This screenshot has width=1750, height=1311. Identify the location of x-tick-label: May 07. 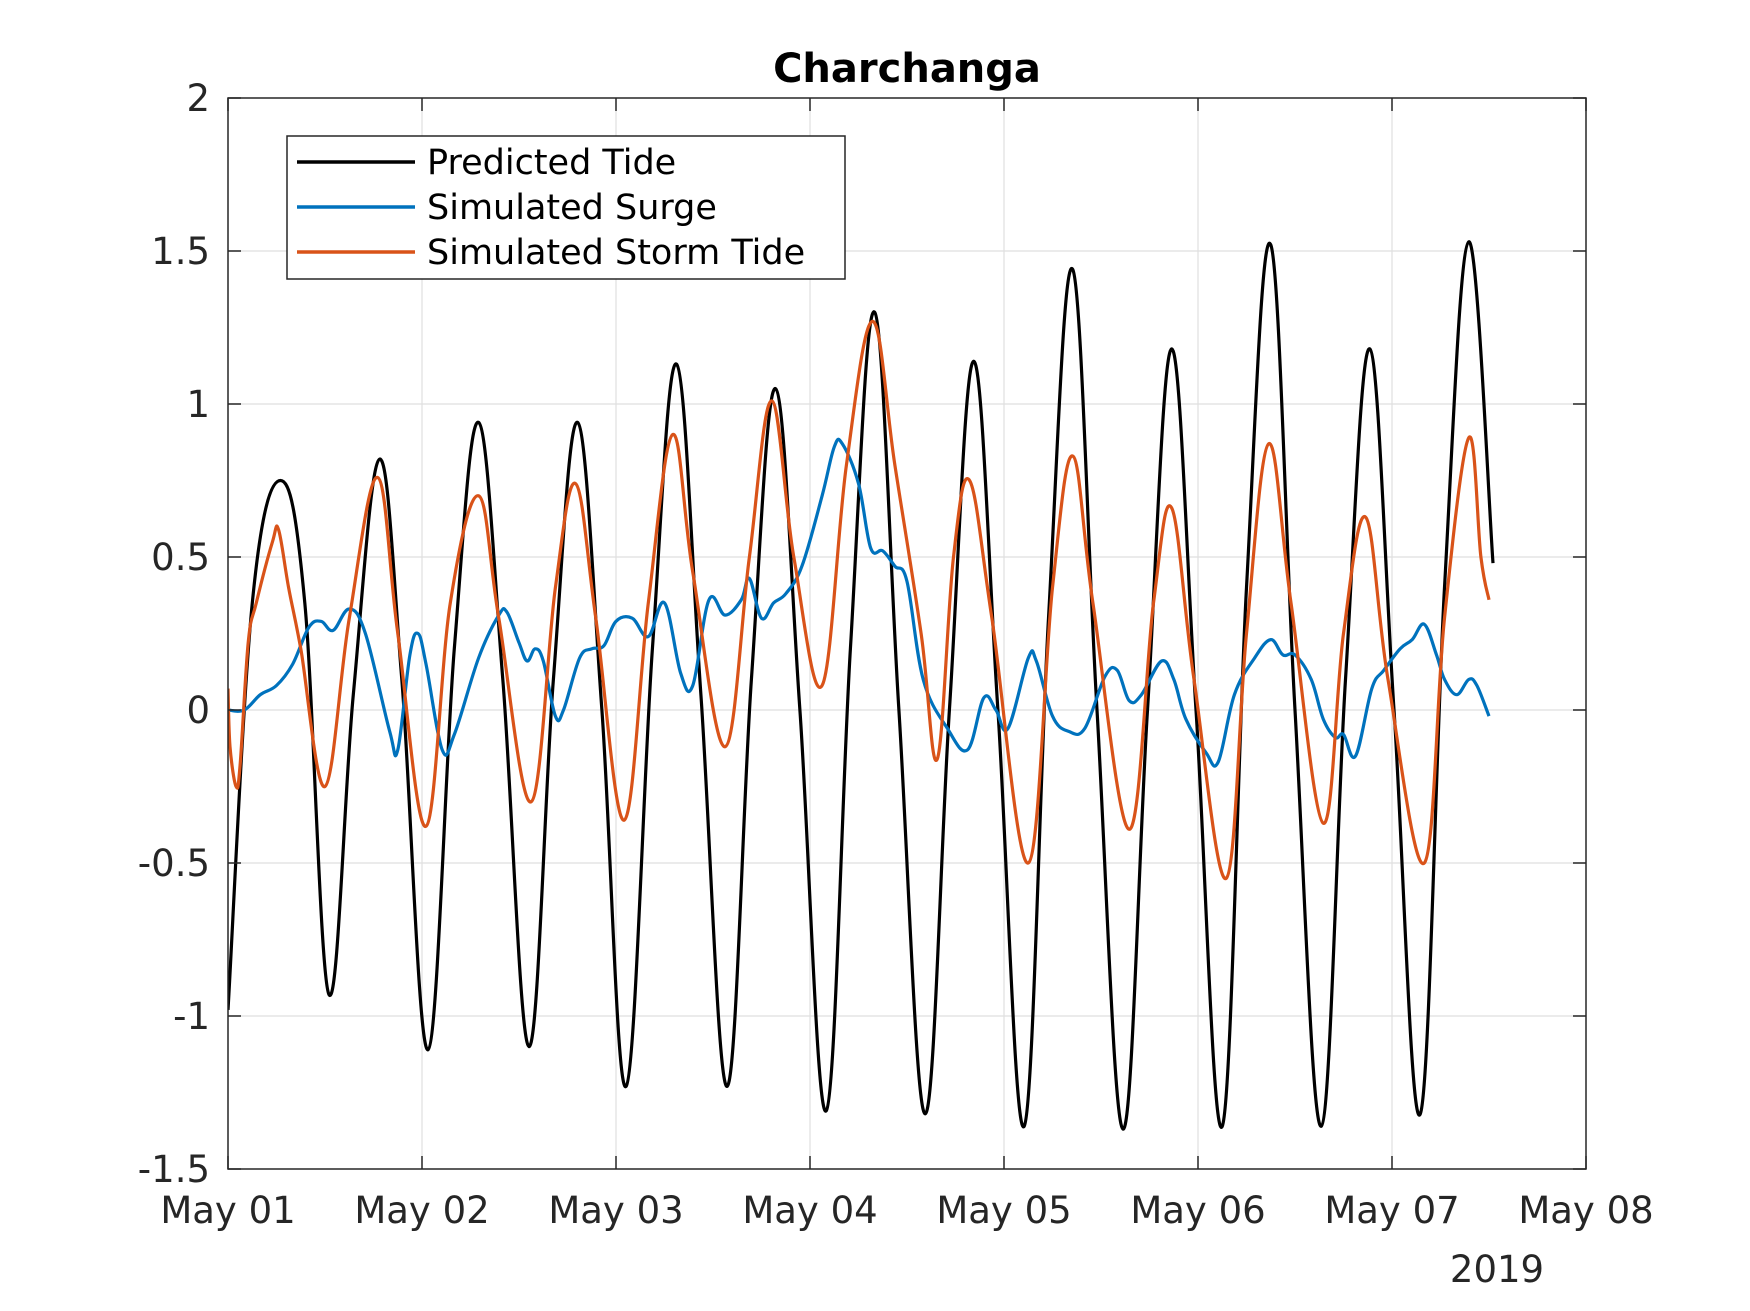
(1391, 1210).